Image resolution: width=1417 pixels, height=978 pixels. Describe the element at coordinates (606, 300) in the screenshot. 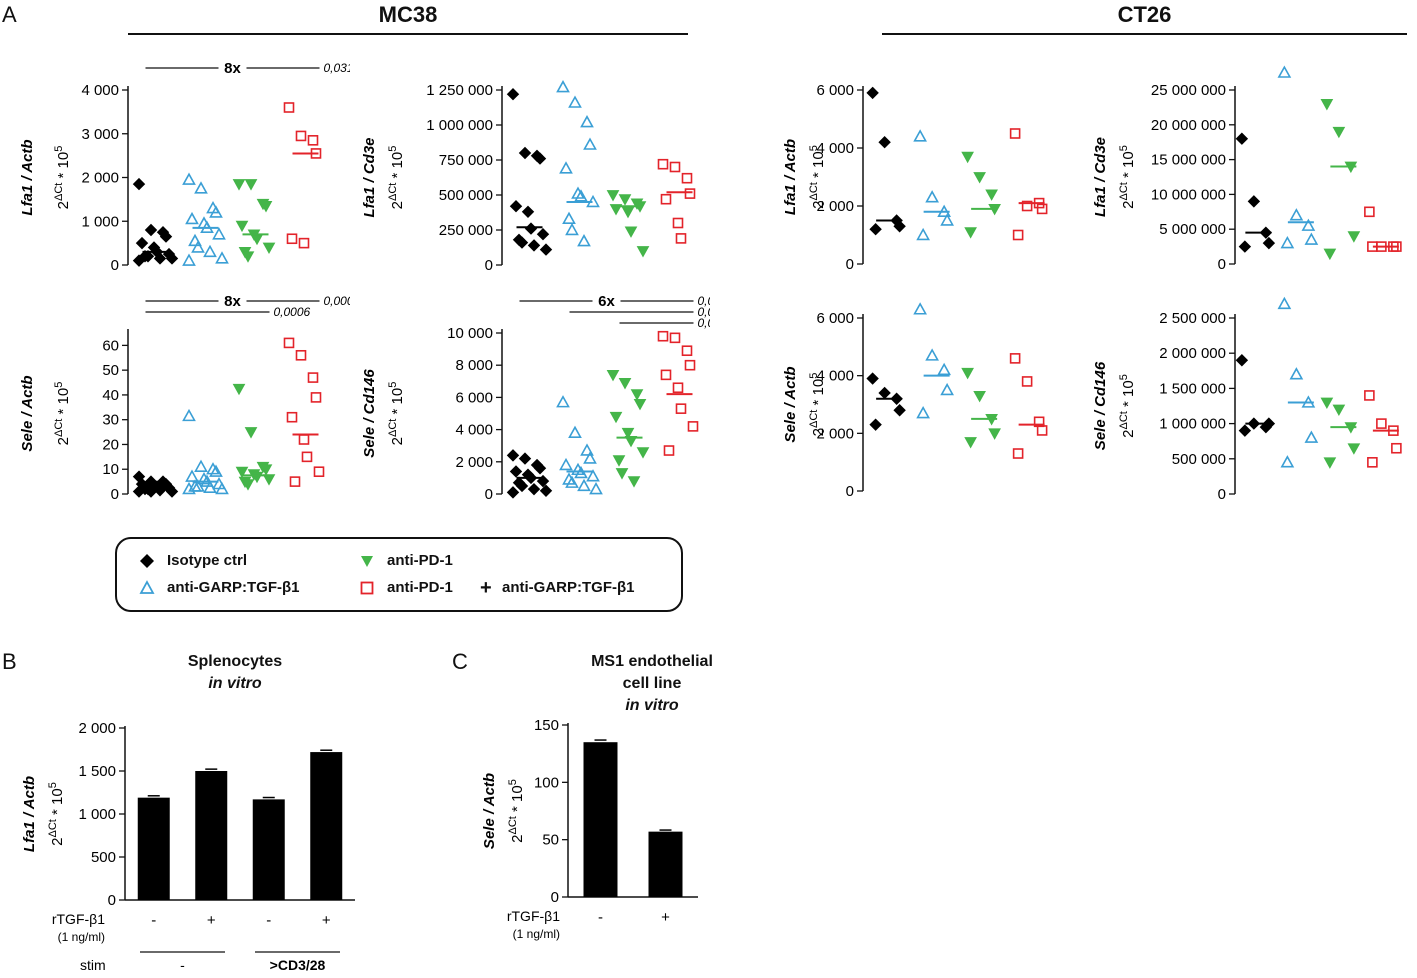

I see `label-background` at that location.